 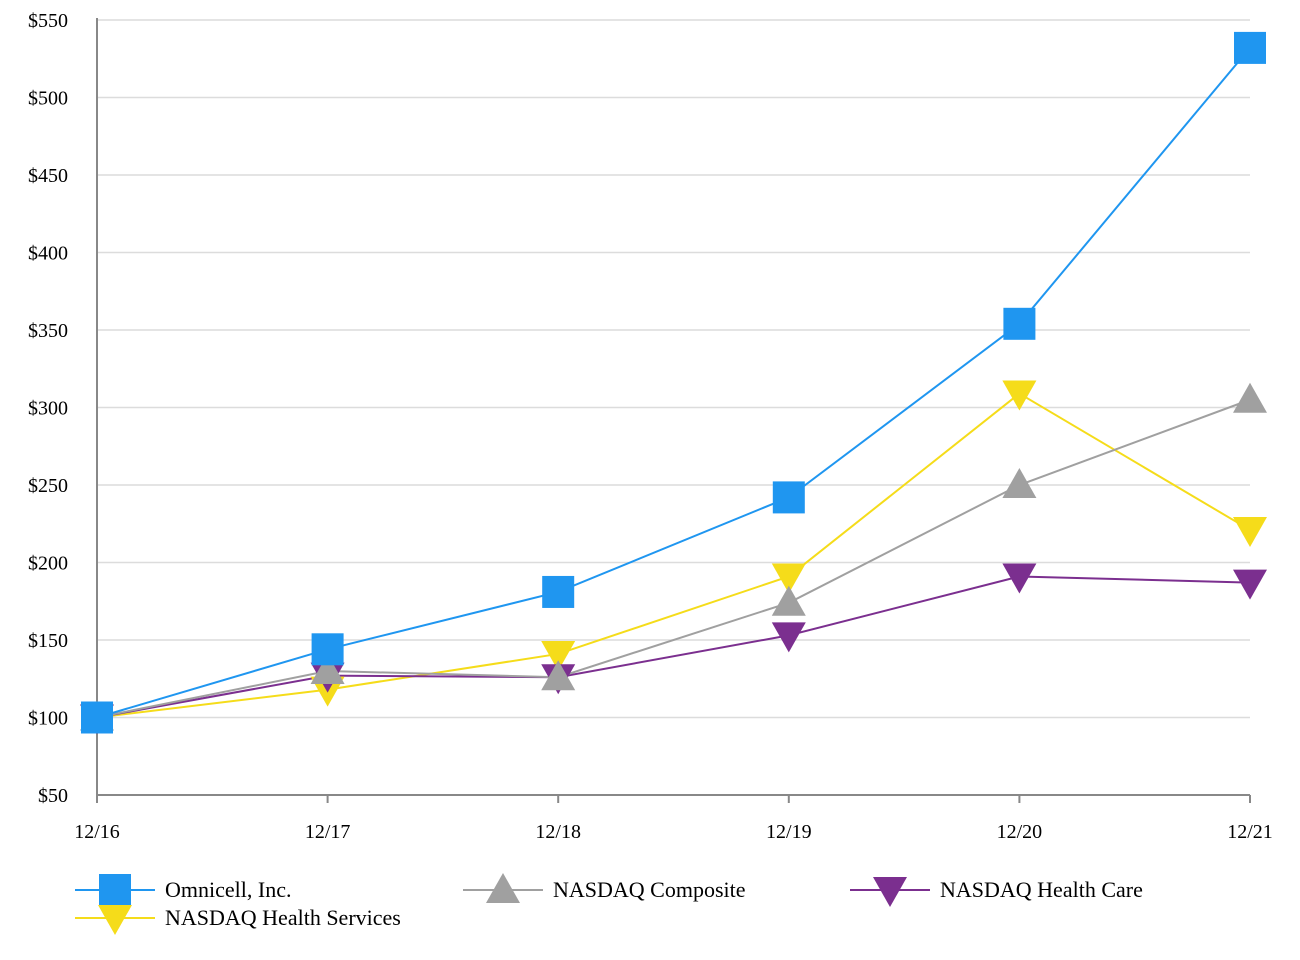 What do you see at coordinates (673, 647) in the screenshot?
I see `series-line` at bounding box center [673, 647].